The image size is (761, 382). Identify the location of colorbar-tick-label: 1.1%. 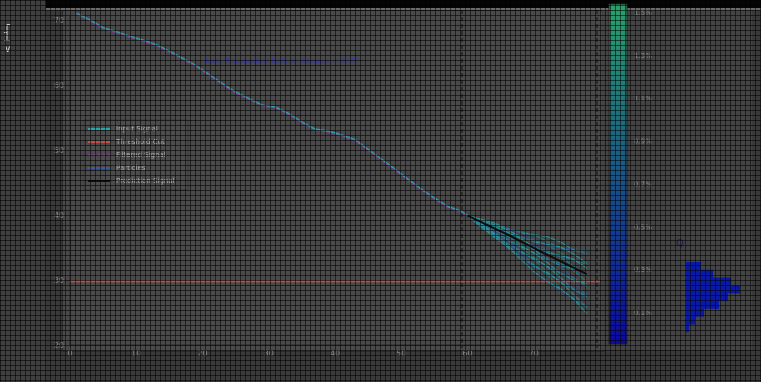
(643, 99).